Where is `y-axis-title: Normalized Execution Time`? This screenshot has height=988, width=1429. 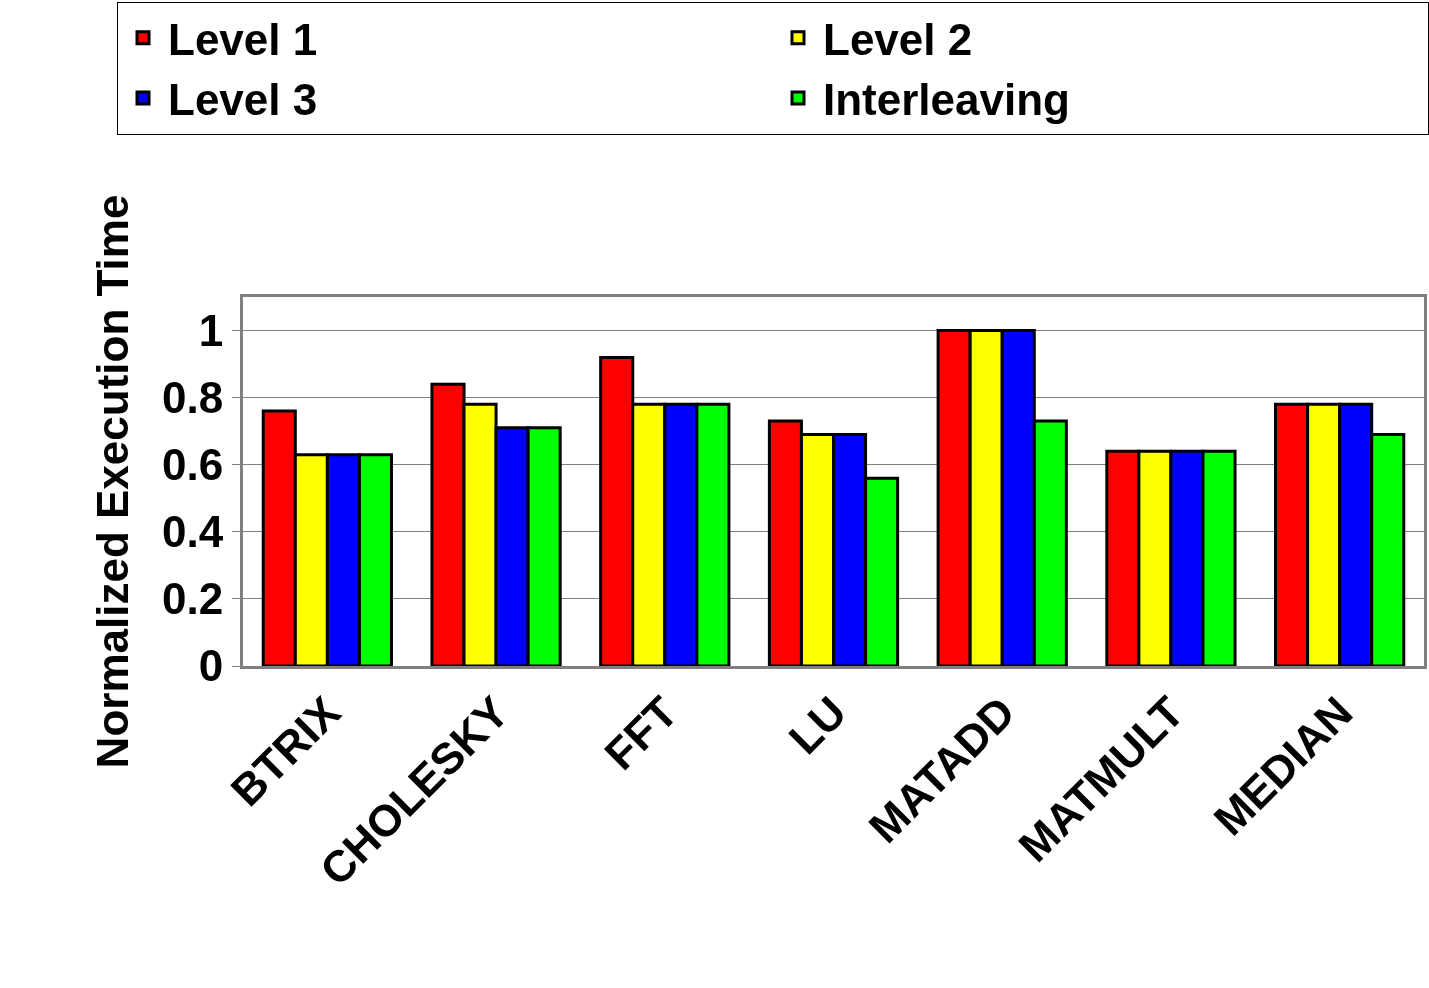
y-axis-title: Normalized Execution Time is located at coordinates (113, 481).